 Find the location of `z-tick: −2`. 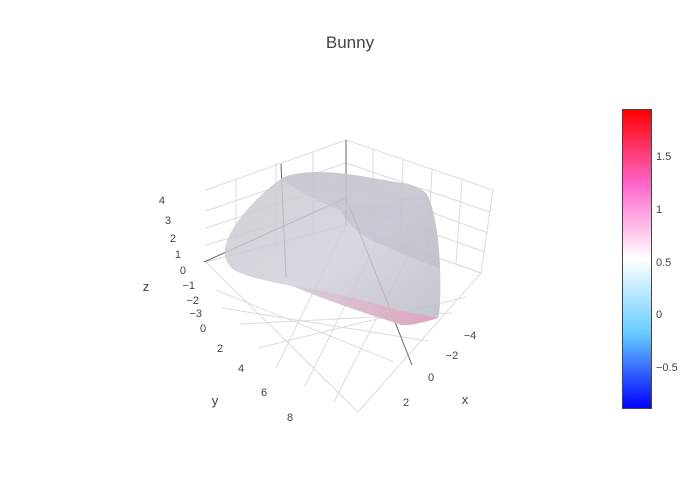

z-tick: −2 is located at coordinates (192, 301).